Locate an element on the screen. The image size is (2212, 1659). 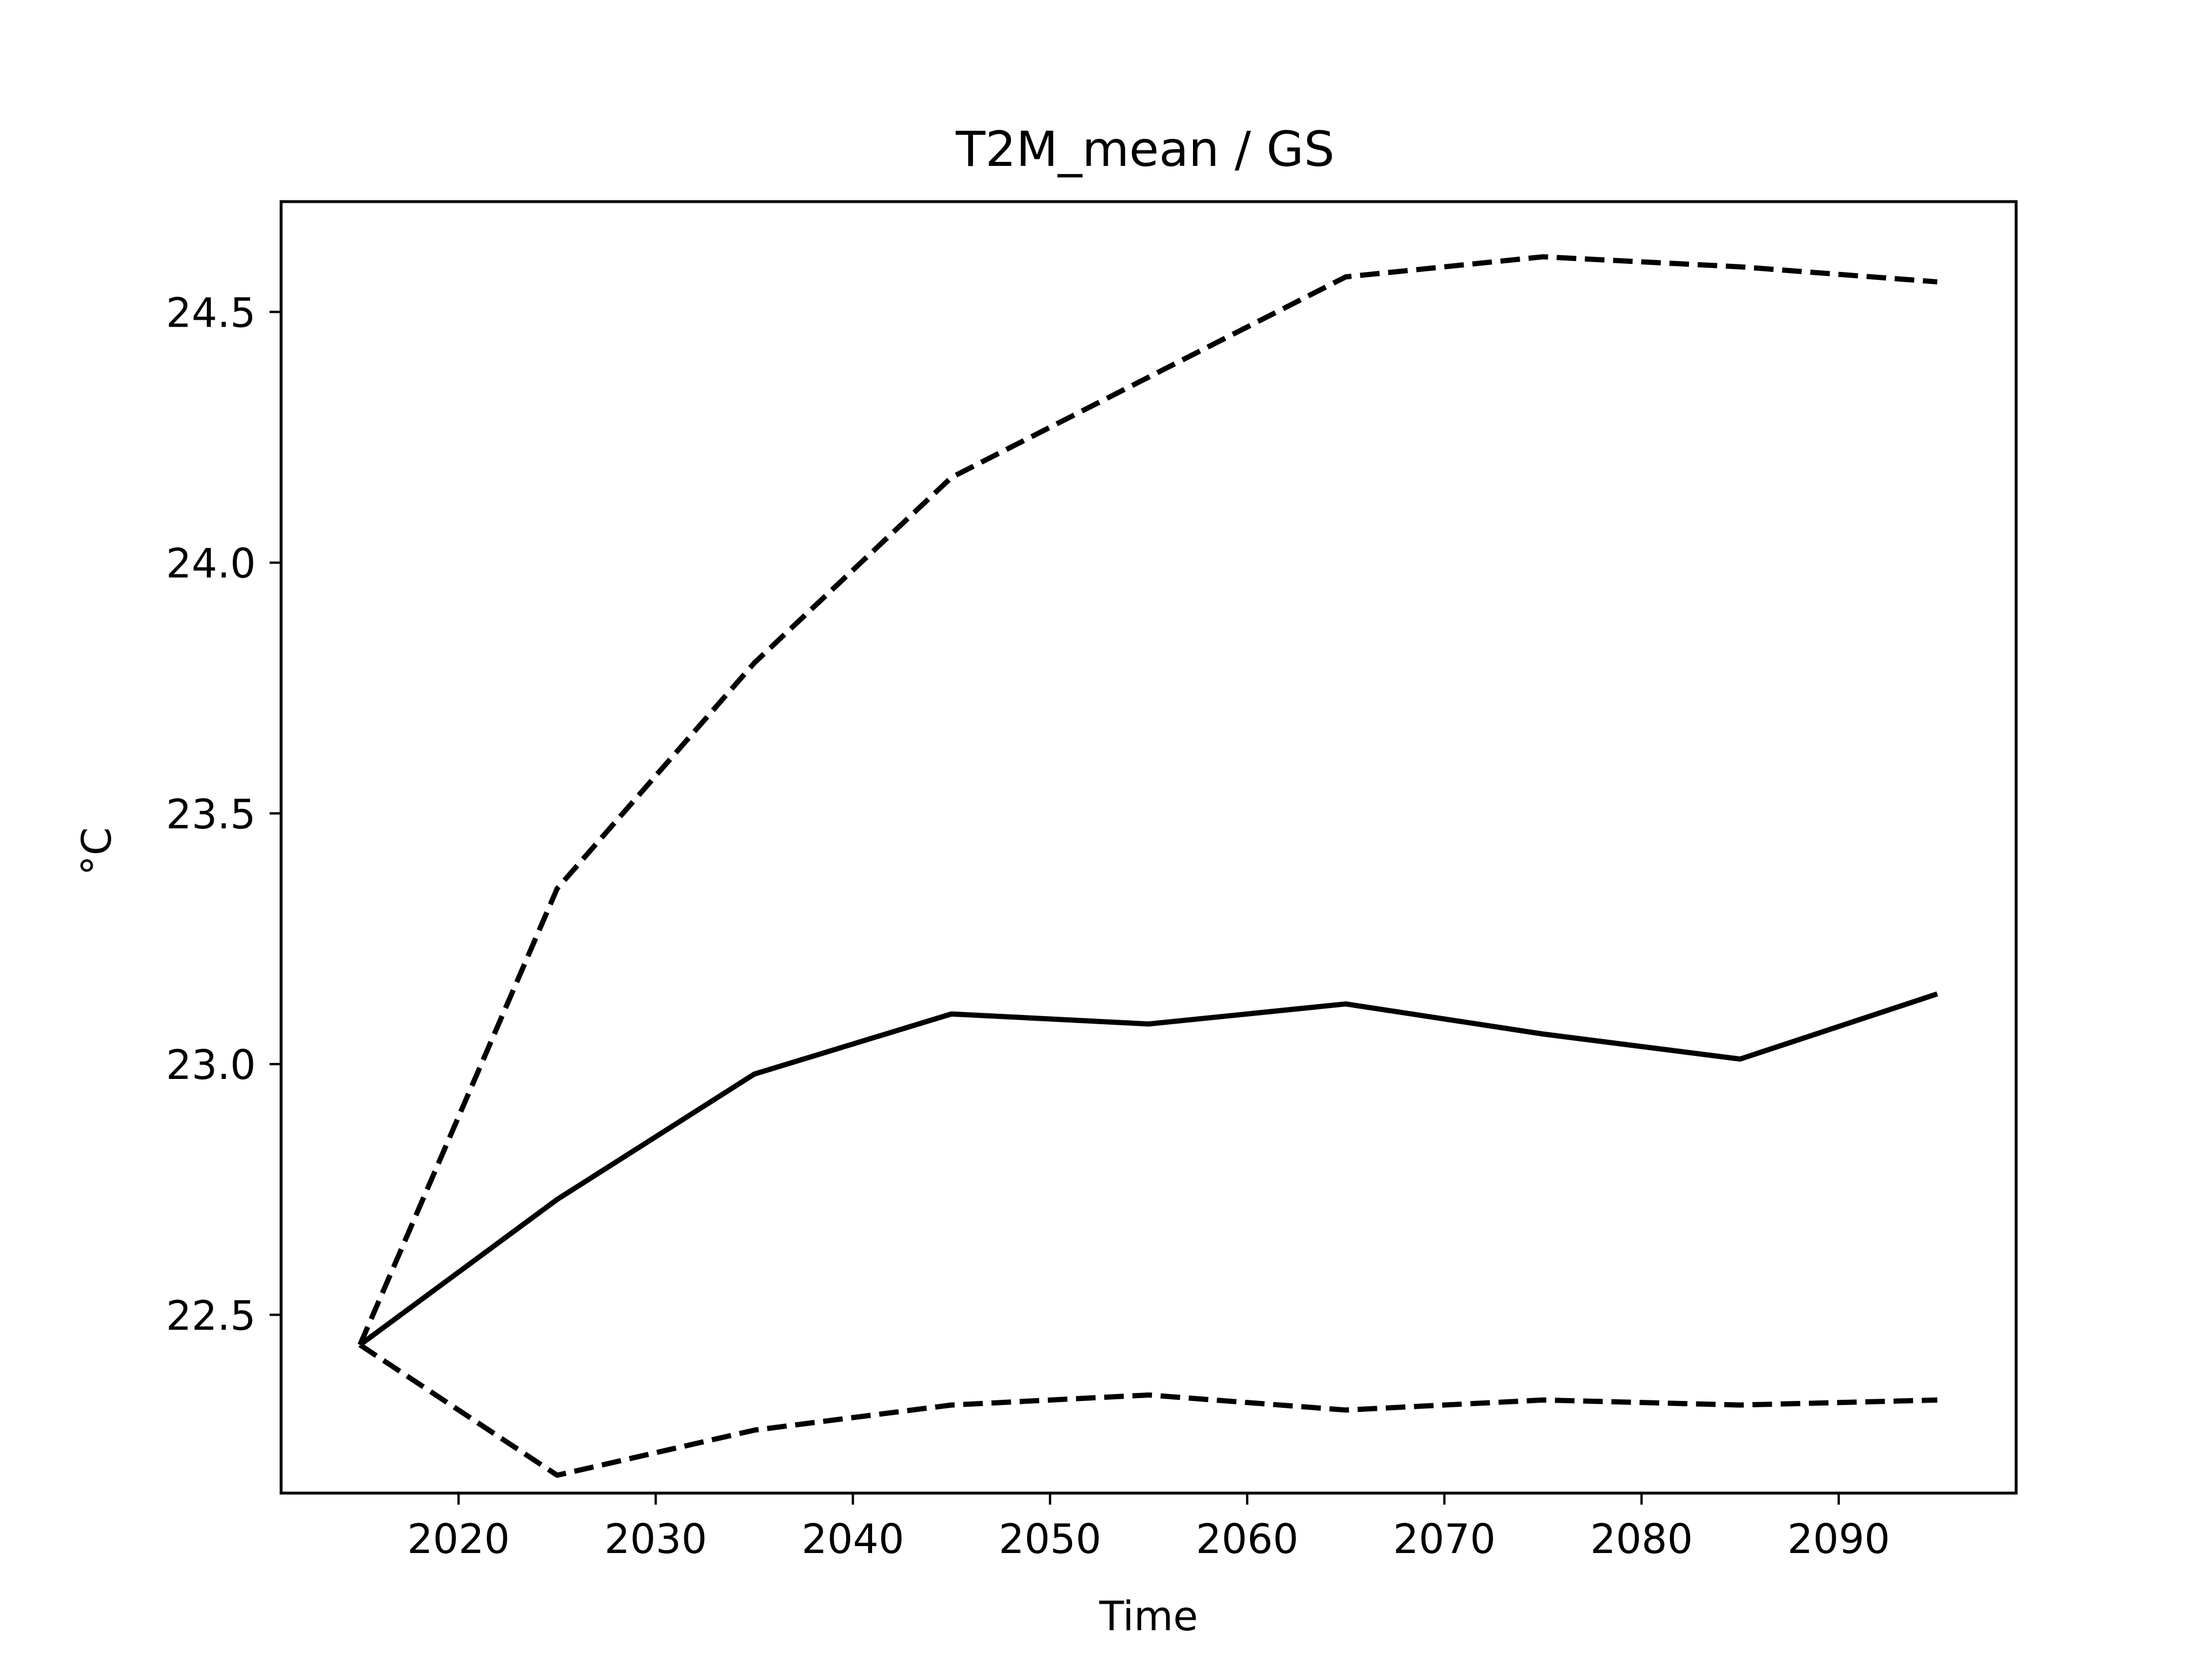
y-axis-label: °C is located at coordinates (96, 851).